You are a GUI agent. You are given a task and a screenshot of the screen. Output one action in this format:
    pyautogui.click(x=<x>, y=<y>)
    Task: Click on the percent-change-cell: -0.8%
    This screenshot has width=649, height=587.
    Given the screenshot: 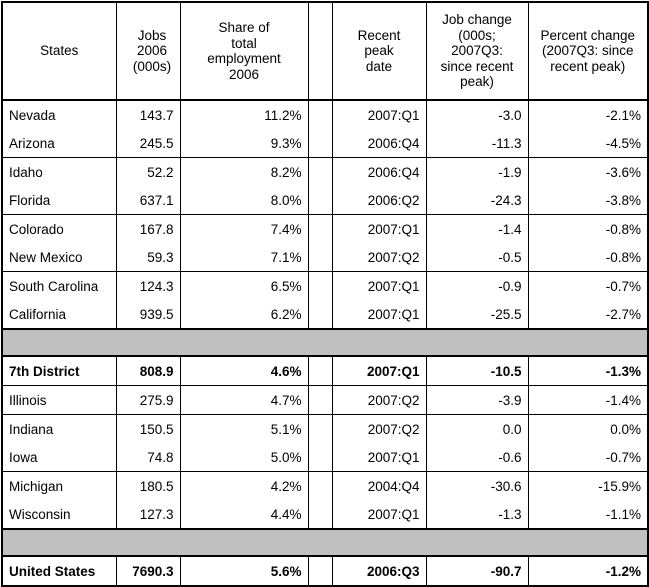 What is the action you would take?
    pyautogui.click(x=588, y=228)
    